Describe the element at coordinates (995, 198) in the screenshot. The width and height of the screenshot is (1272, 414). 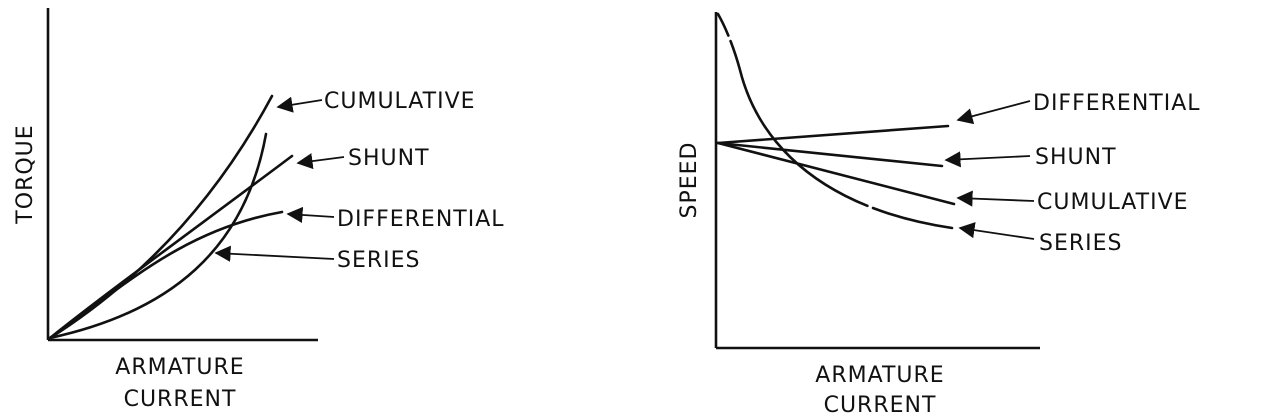
I see `speed-leader-cumulative` at that location.